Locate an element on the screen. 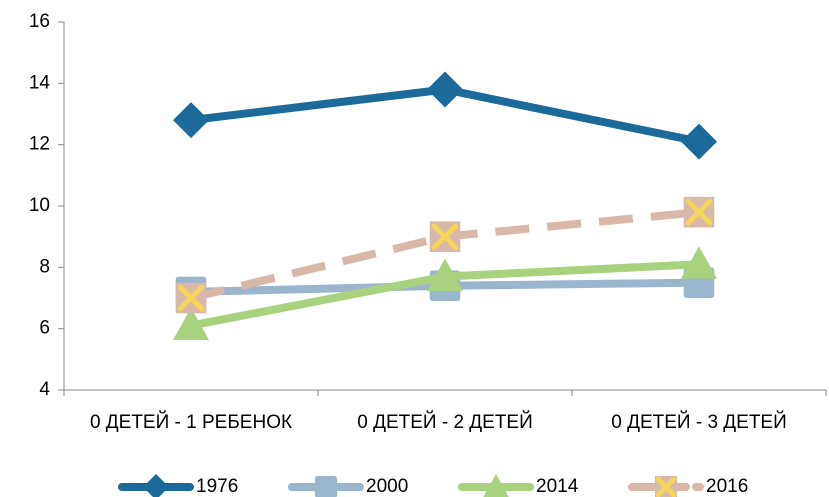 Image resolution: width=829 pixels, height=497 pixels. y-tick-label: 6 is located at coordinates (44, 328).